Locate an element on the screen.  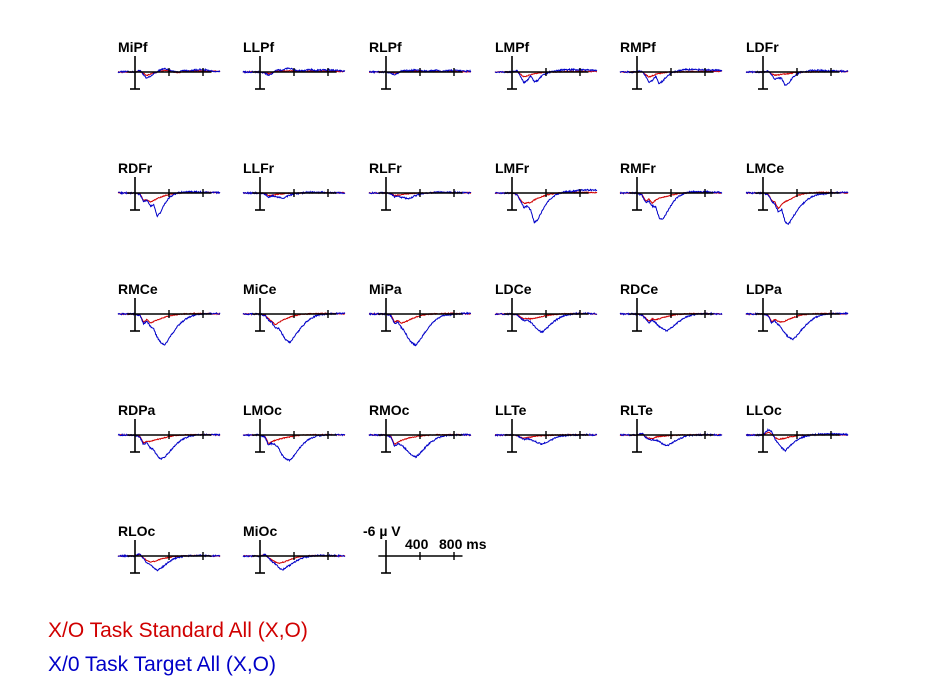
scale-bar-voltage-label: -6 µ V is located at coordinates (382, 531).